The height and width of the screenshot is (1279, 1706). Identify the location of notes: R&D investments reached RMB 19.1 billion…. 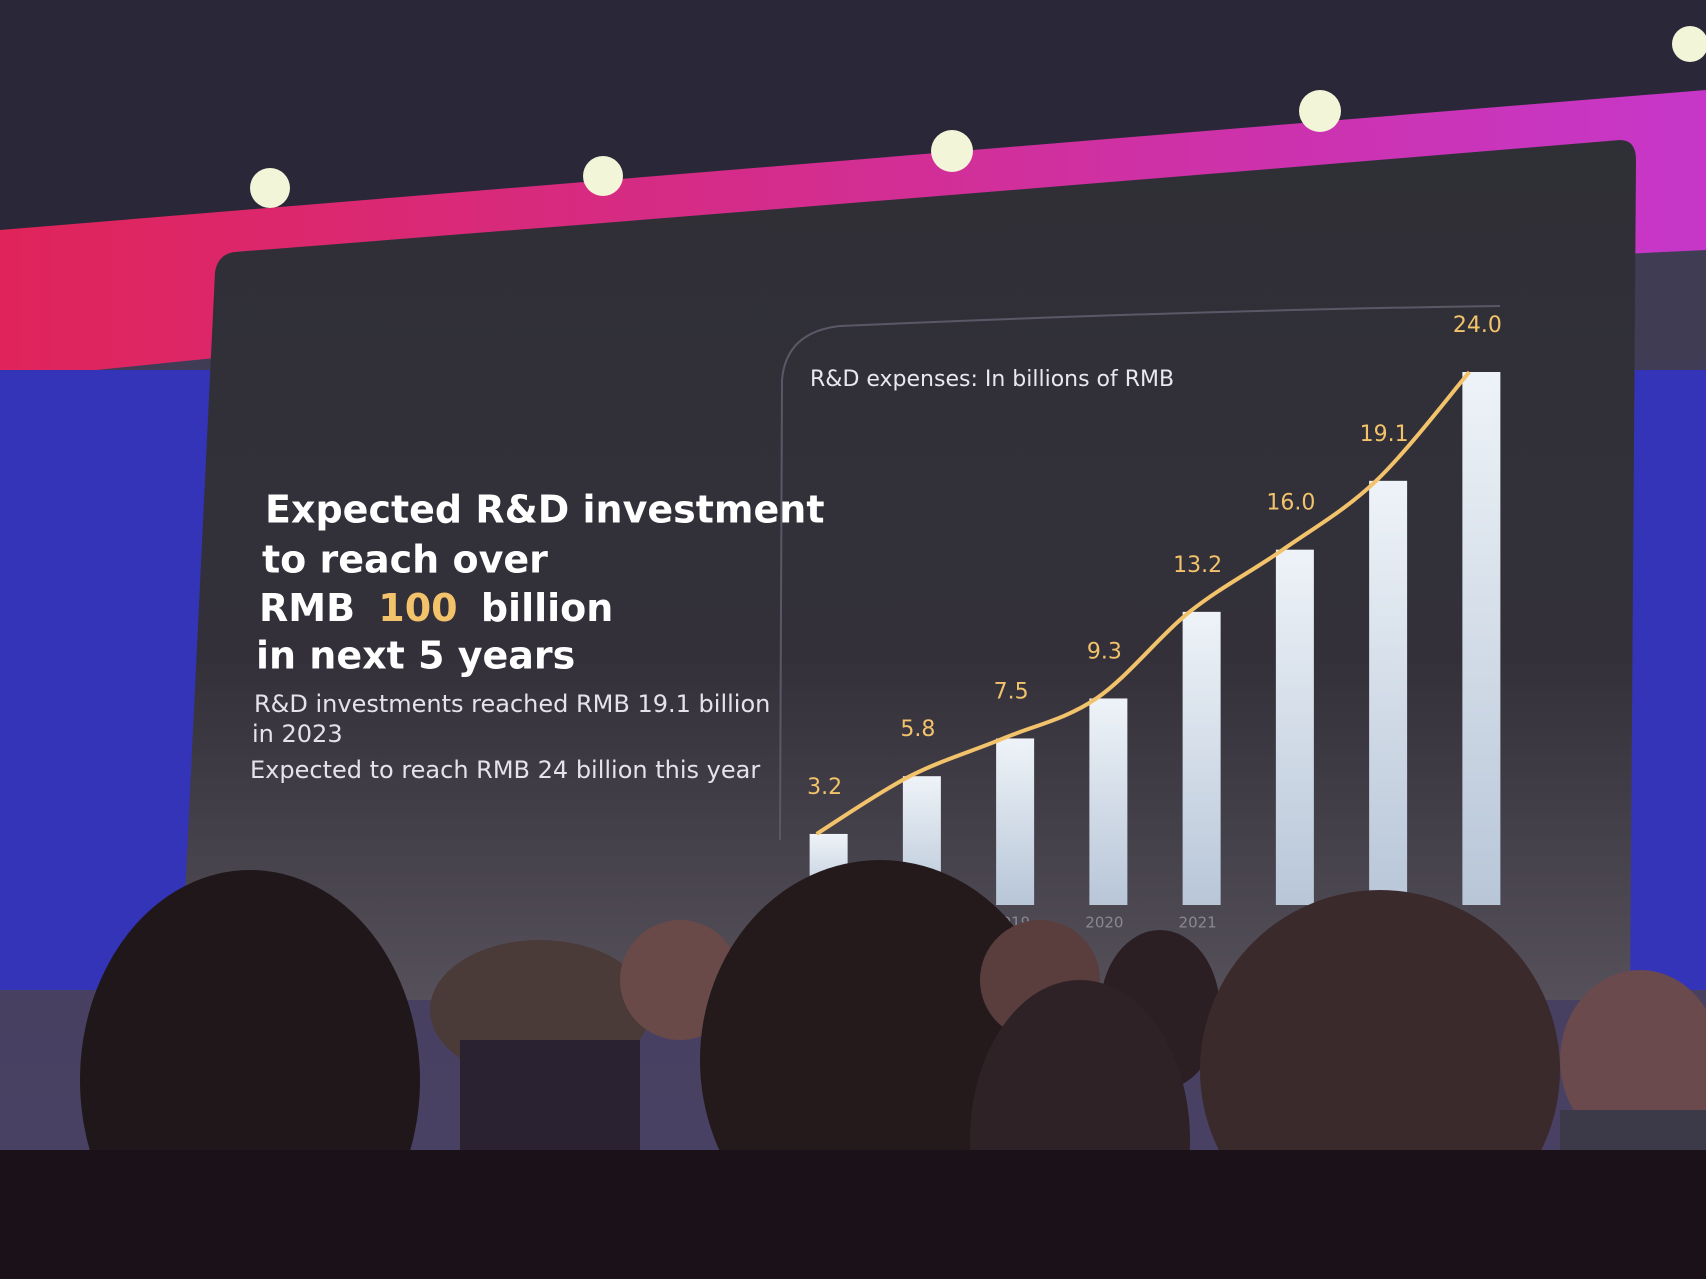
(510, 737).